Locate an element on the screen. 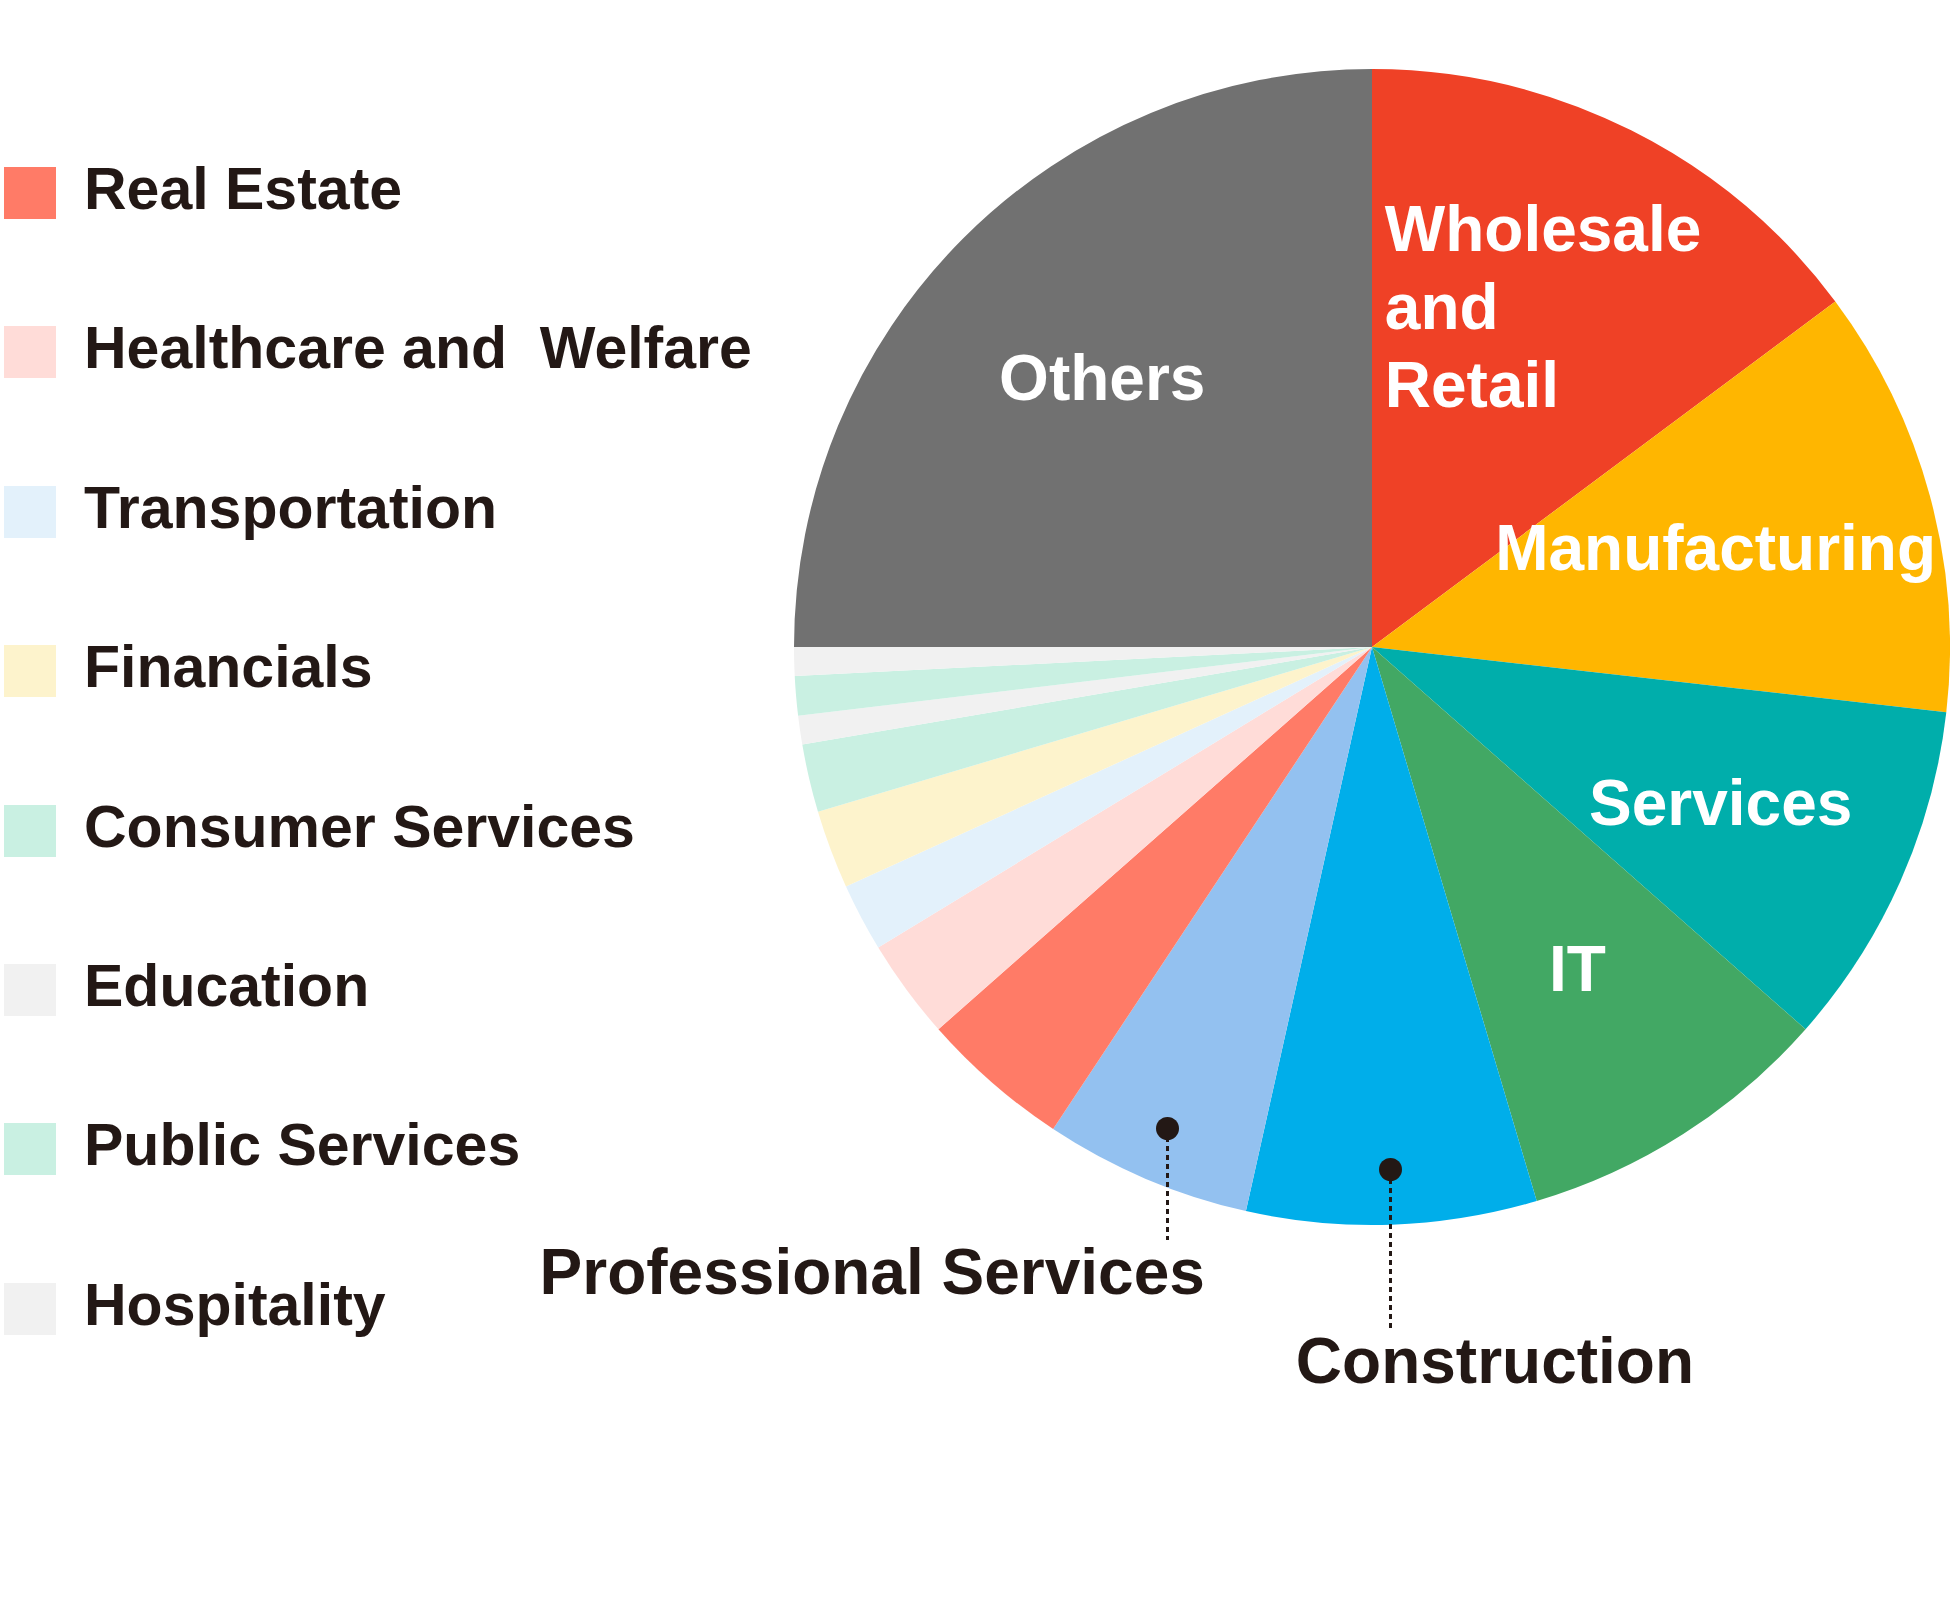  slice-label: Services is located at coordinates (1720, 802).